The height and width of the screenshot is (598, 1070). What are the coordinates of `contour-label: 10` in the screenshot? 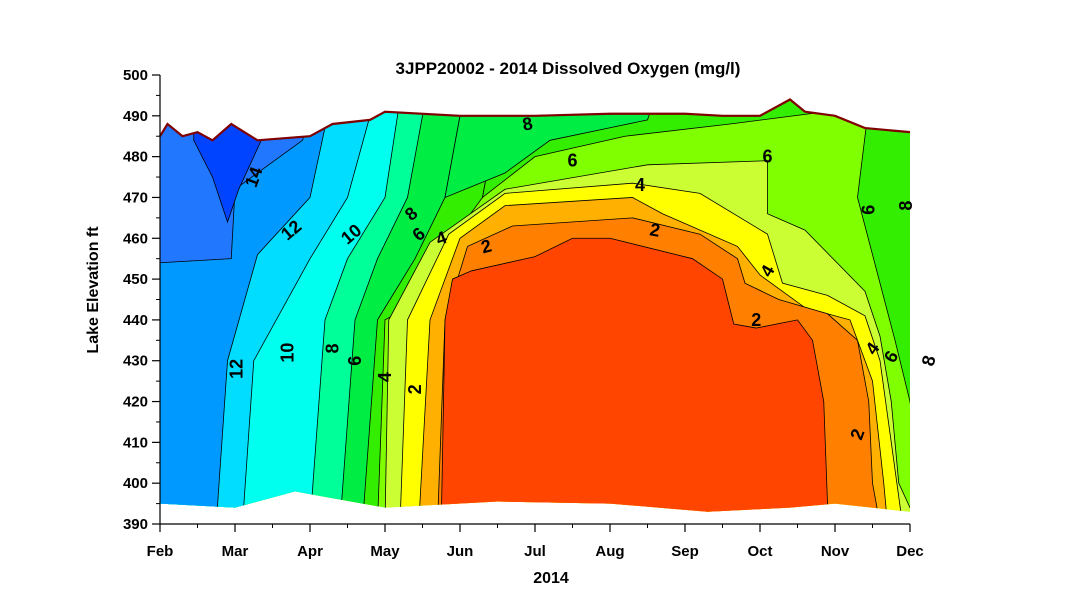 It's located at (288, 353).